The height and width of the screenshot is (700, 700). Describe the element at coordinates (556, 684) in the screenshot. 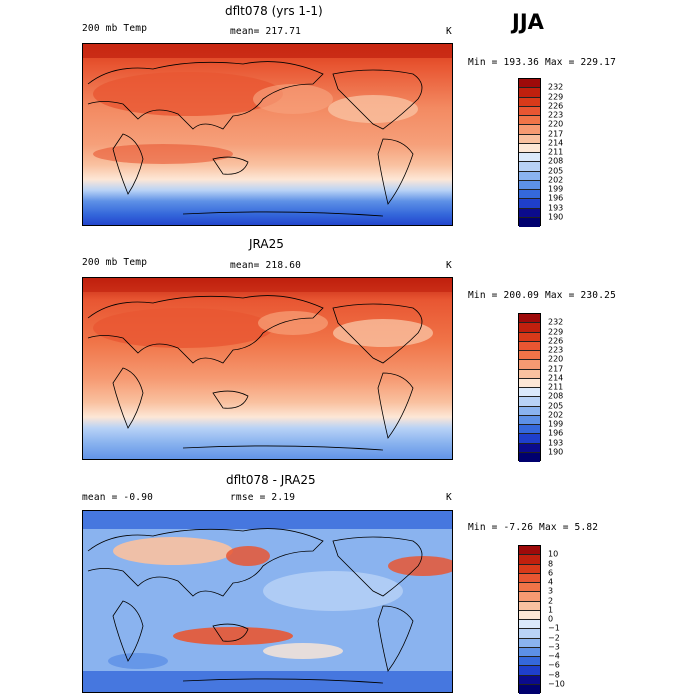

I see `colorbar-tick-label: −10` at that location.